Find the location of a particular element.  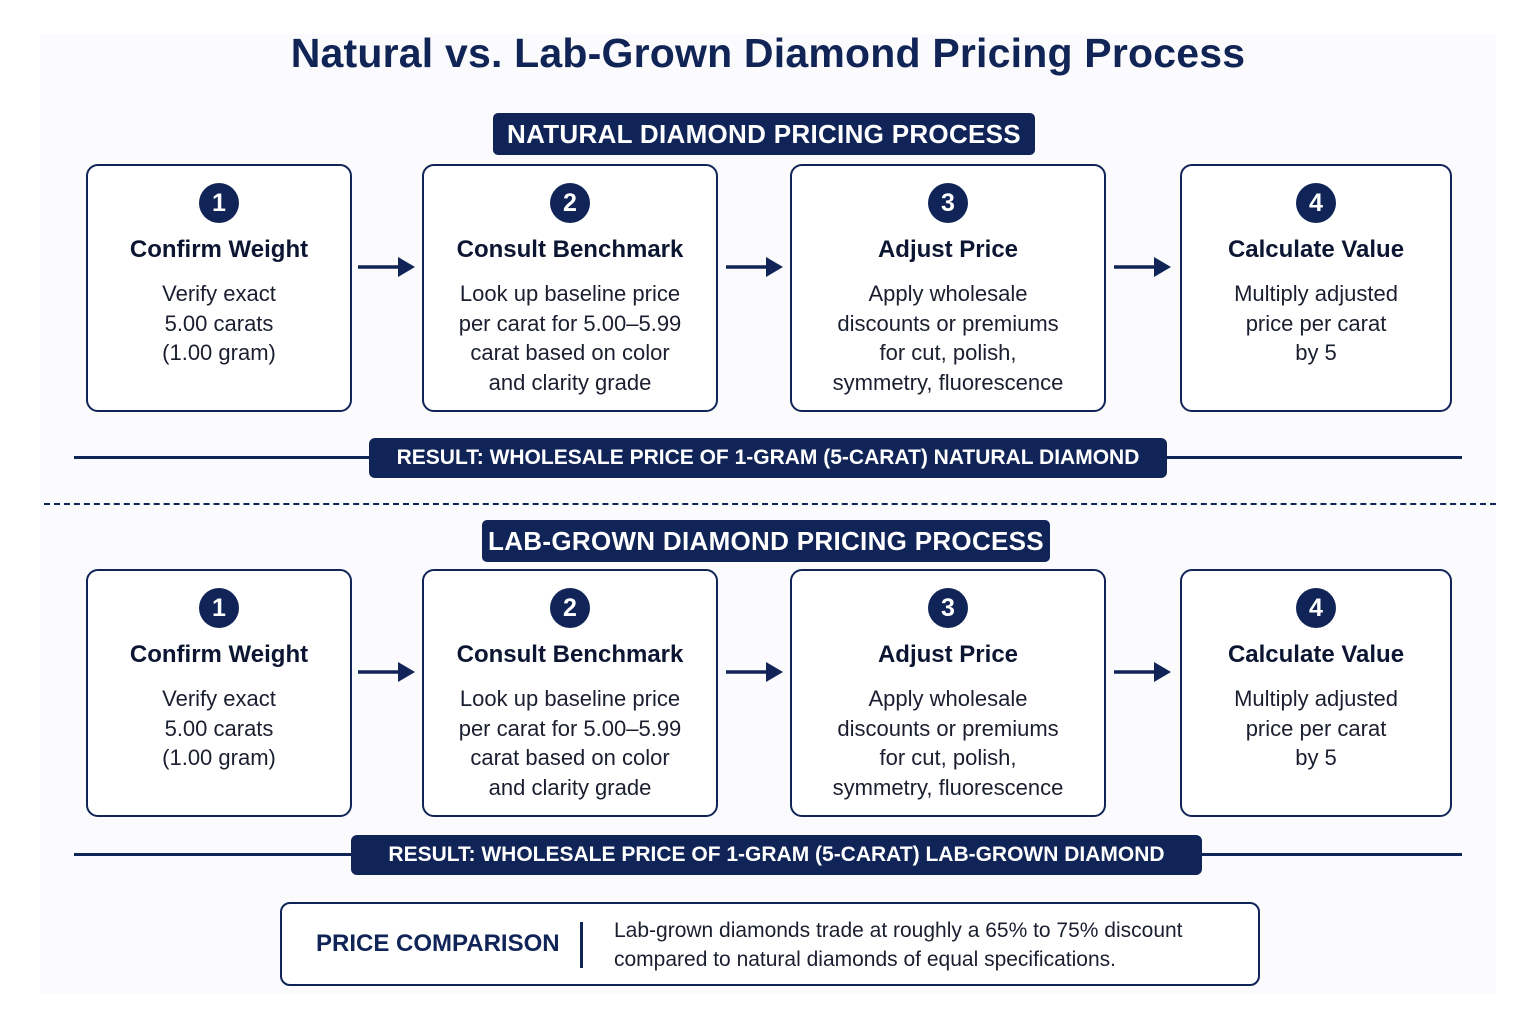

lab-grown-section-header: LAB-GROWN DIAMOND PRICING PROCESS is located at coordinates (766, 541).